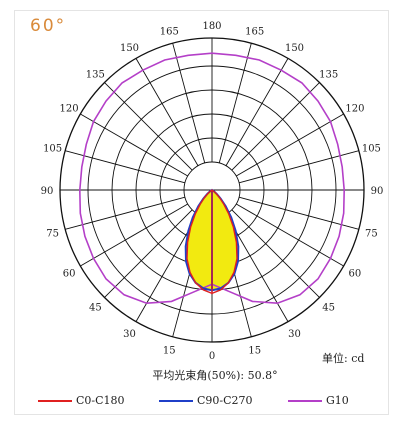  Describe the element at coordinates (212, 242) in the screenshot. I see `series-c0-c180-curve` at that location.